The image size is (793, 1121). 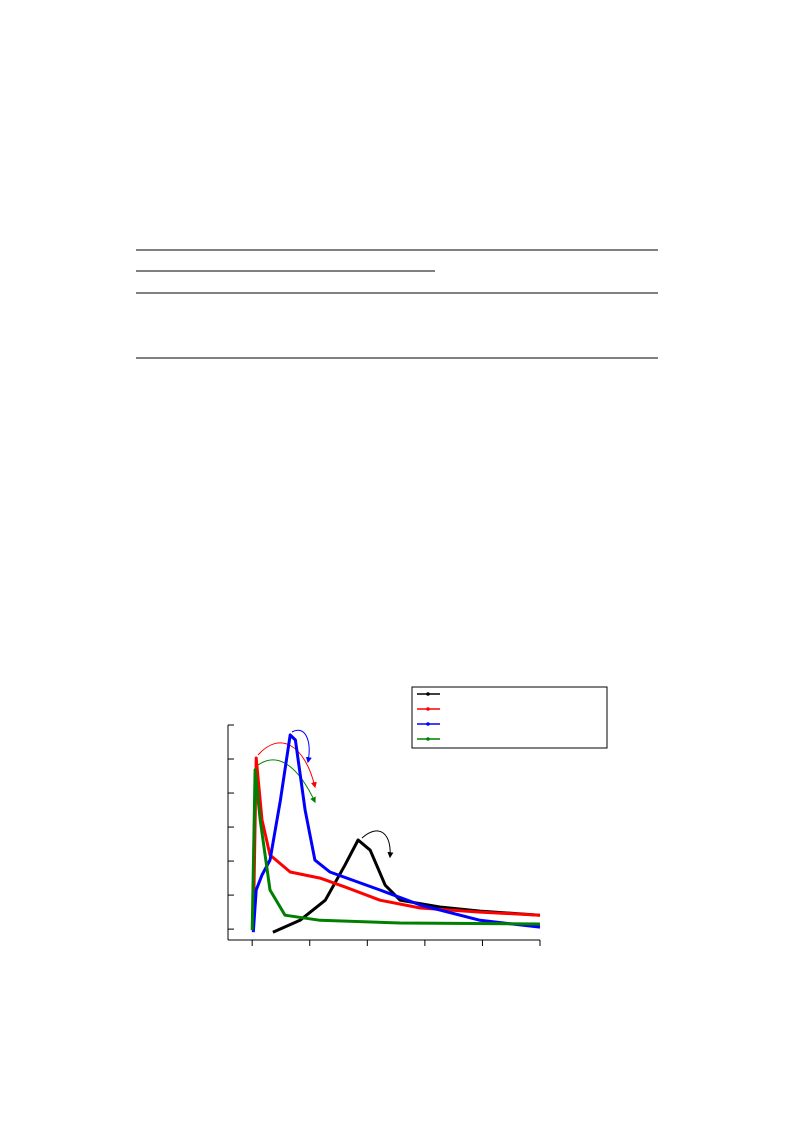 I want to click on legend-box, so click(x=509, y=717).